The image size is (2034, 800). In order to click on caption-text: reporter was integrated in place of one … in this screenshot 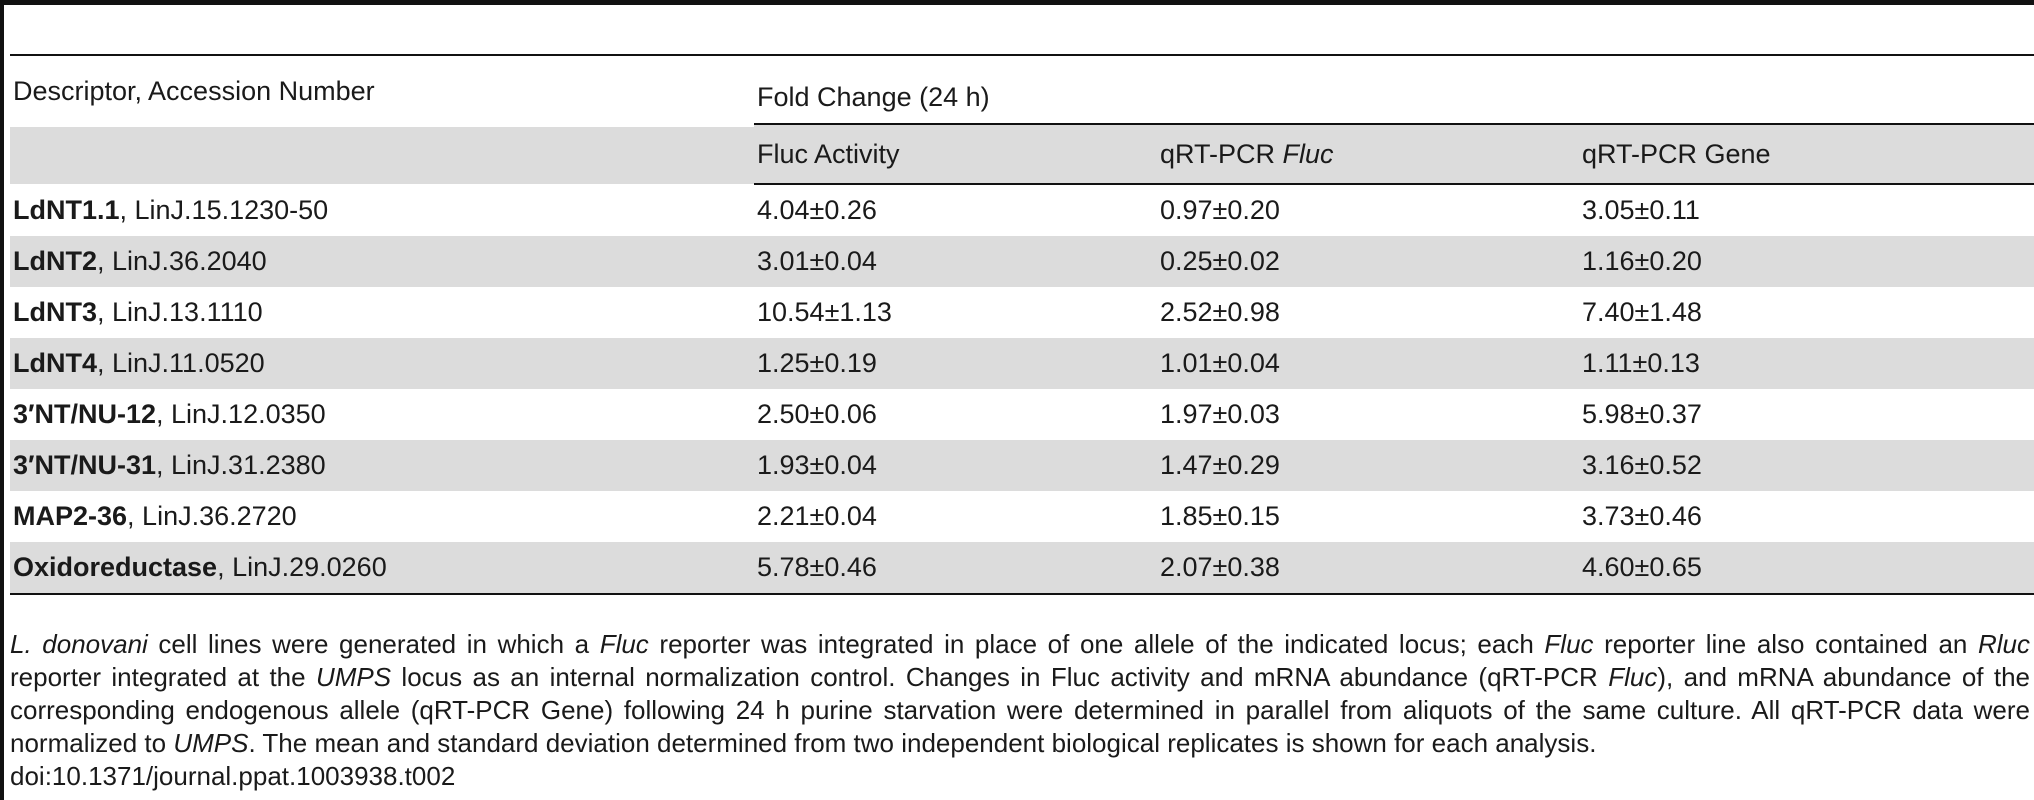, I will do `click(1096, 644)`.